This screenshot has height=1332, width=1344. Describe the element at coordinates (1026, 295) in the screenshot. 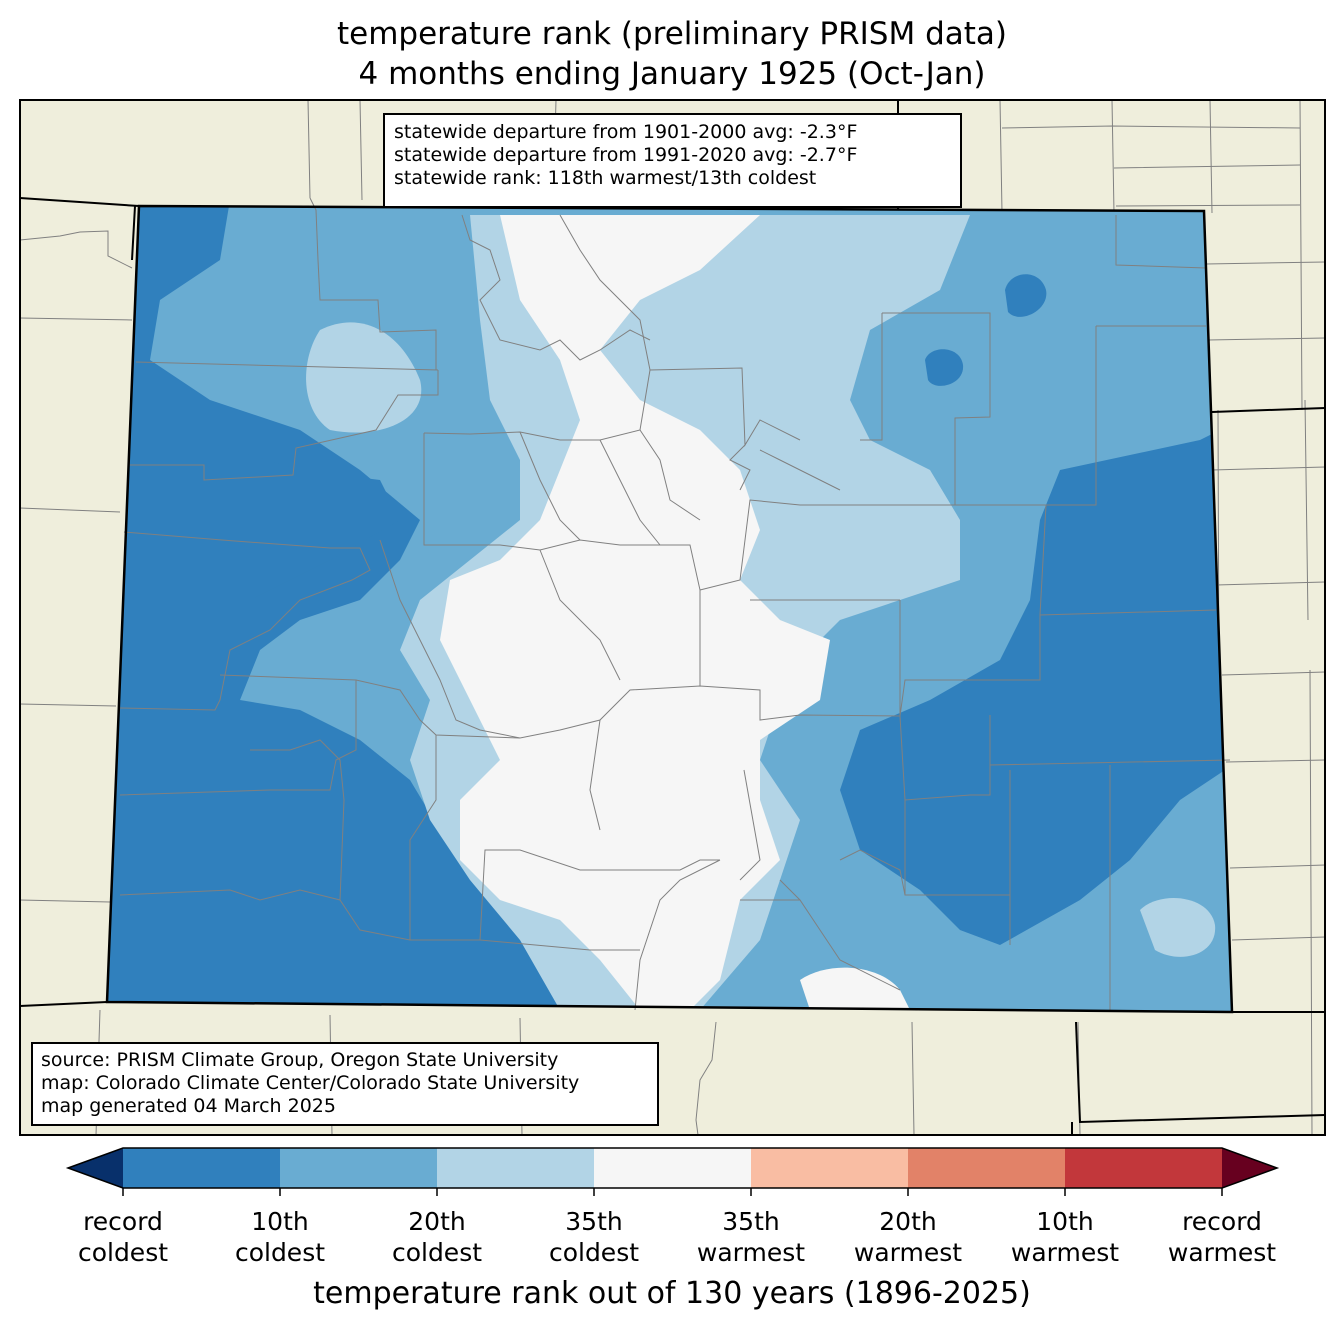

I see `rank-region-10th-coldest-northeast` at that location.